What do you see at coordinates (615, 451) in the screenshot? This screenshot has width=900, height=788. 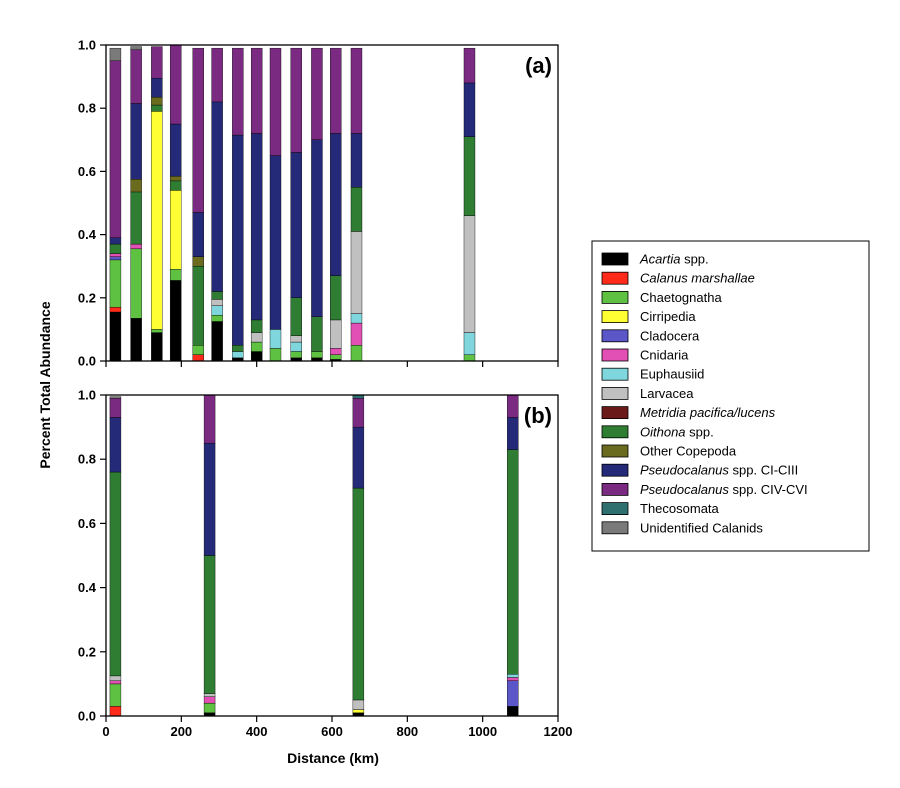 I see `legend-swatch-other-copepoda` at bounding box center [615, 451].